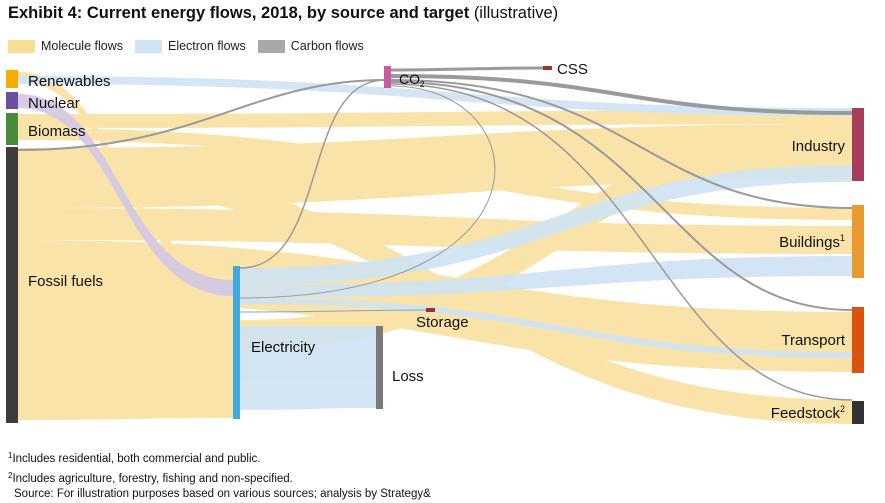 The image size is (885, 503). What do you see at coordinates (327, 46) in the screenshot?
I see `legend-carbon-label: Carbon flows` at bounding box center [327, 46].